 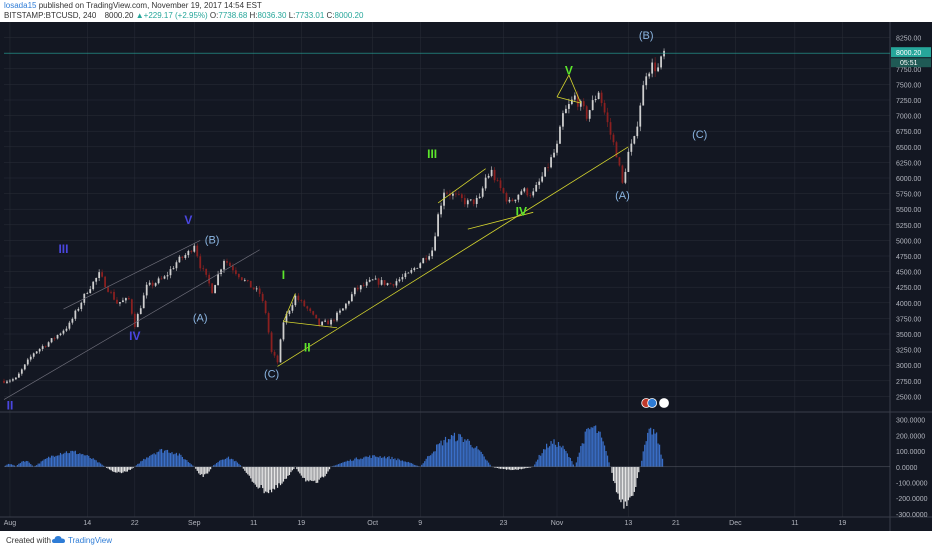 I want to click on x-tick-label: 19, so click(x=301, y=523).